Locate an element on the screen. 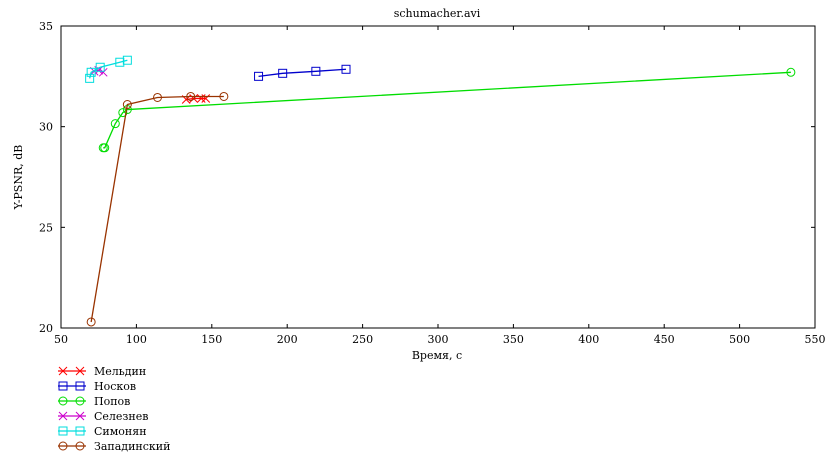 Image resolution: width=839 pixels, height=460 pixels. y-axis-label: Y-PSNR, dB is located at coordinates (18, 178).